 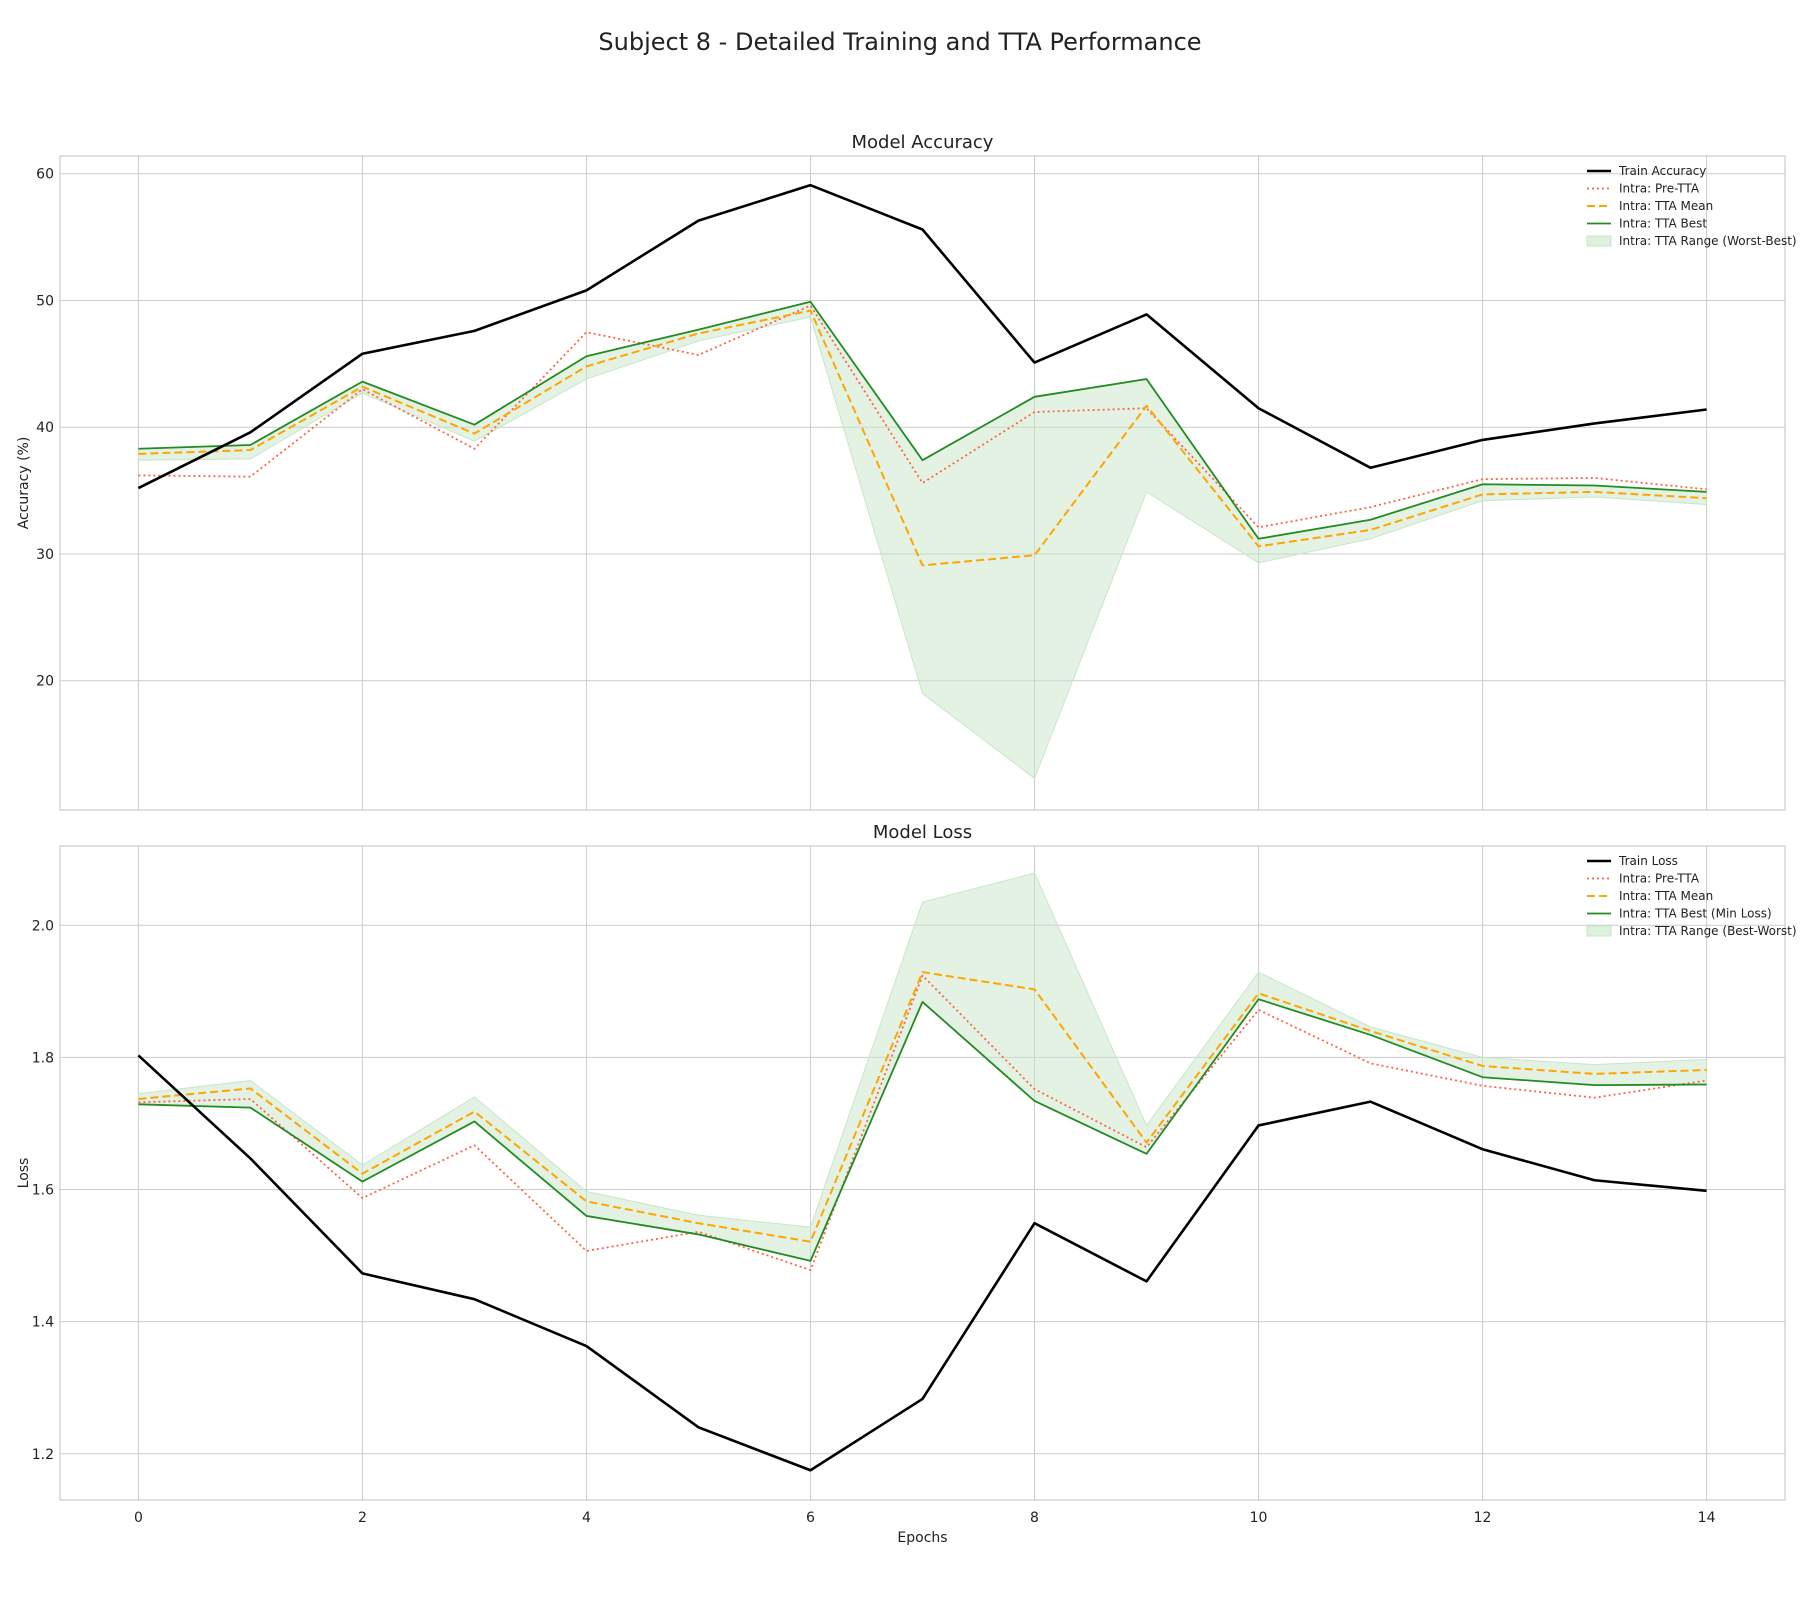 What do you see at coordinates (922, 832) in the screenshot?
I see `panel-title: Model Loss` at bounding box center [922, 832].